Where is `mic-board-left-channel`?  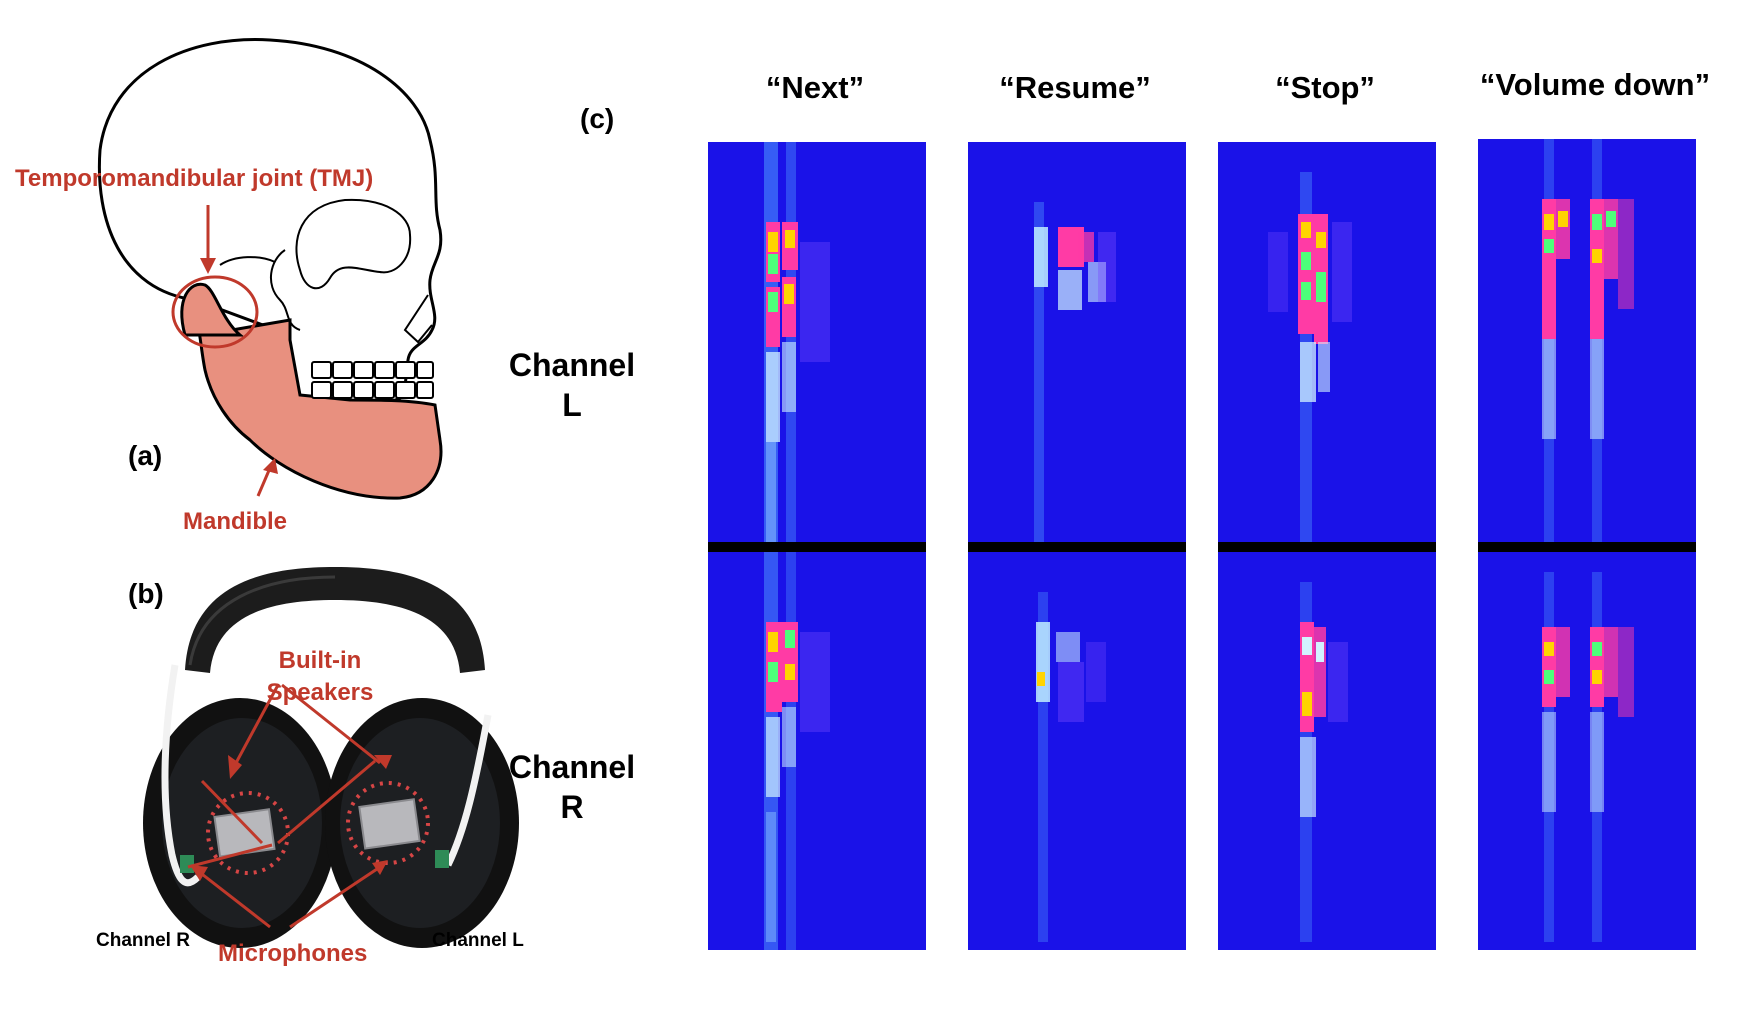 mic-board-left-channel is located at coordinates (442, 859).